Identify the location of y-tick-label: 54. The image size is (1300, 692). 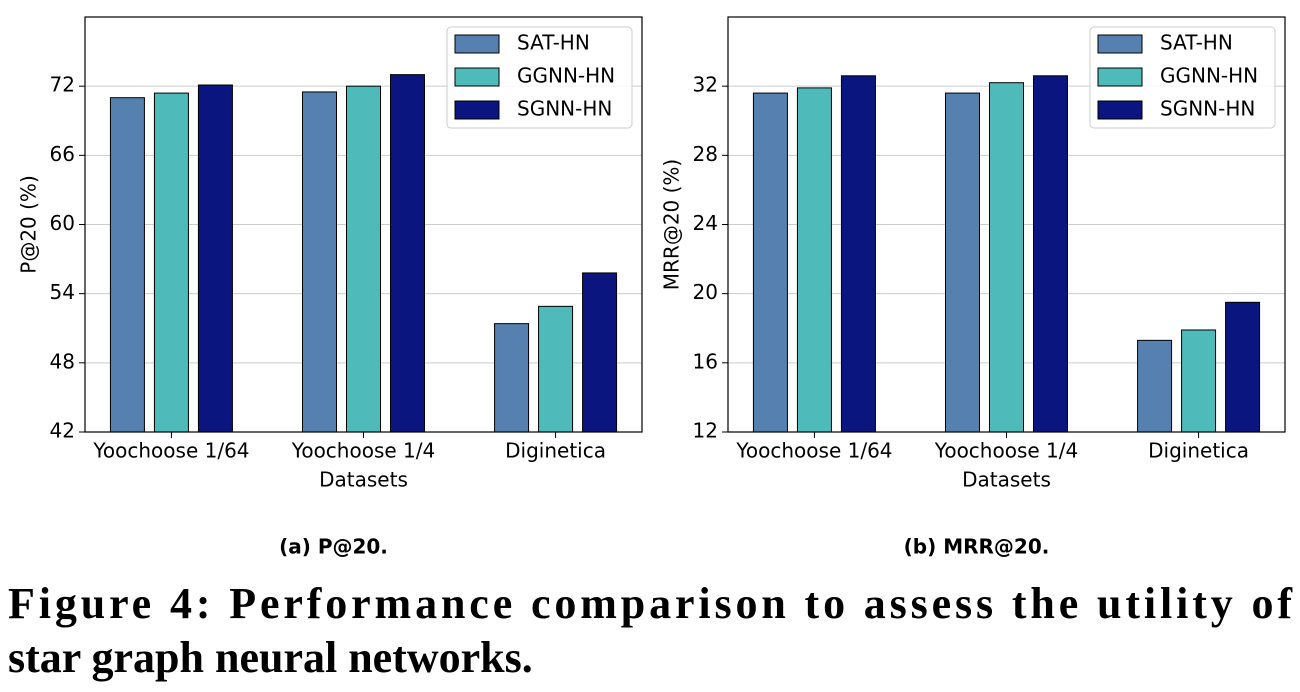
(62, 292).